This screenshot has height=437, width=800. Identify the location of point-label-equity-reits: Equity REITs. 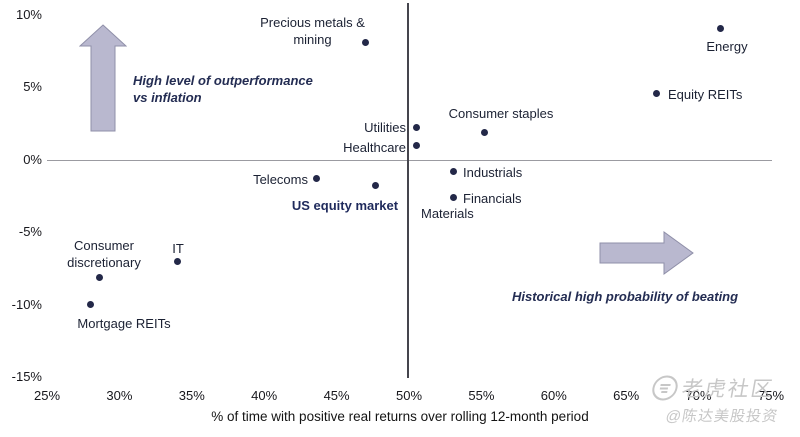
(705, 94).